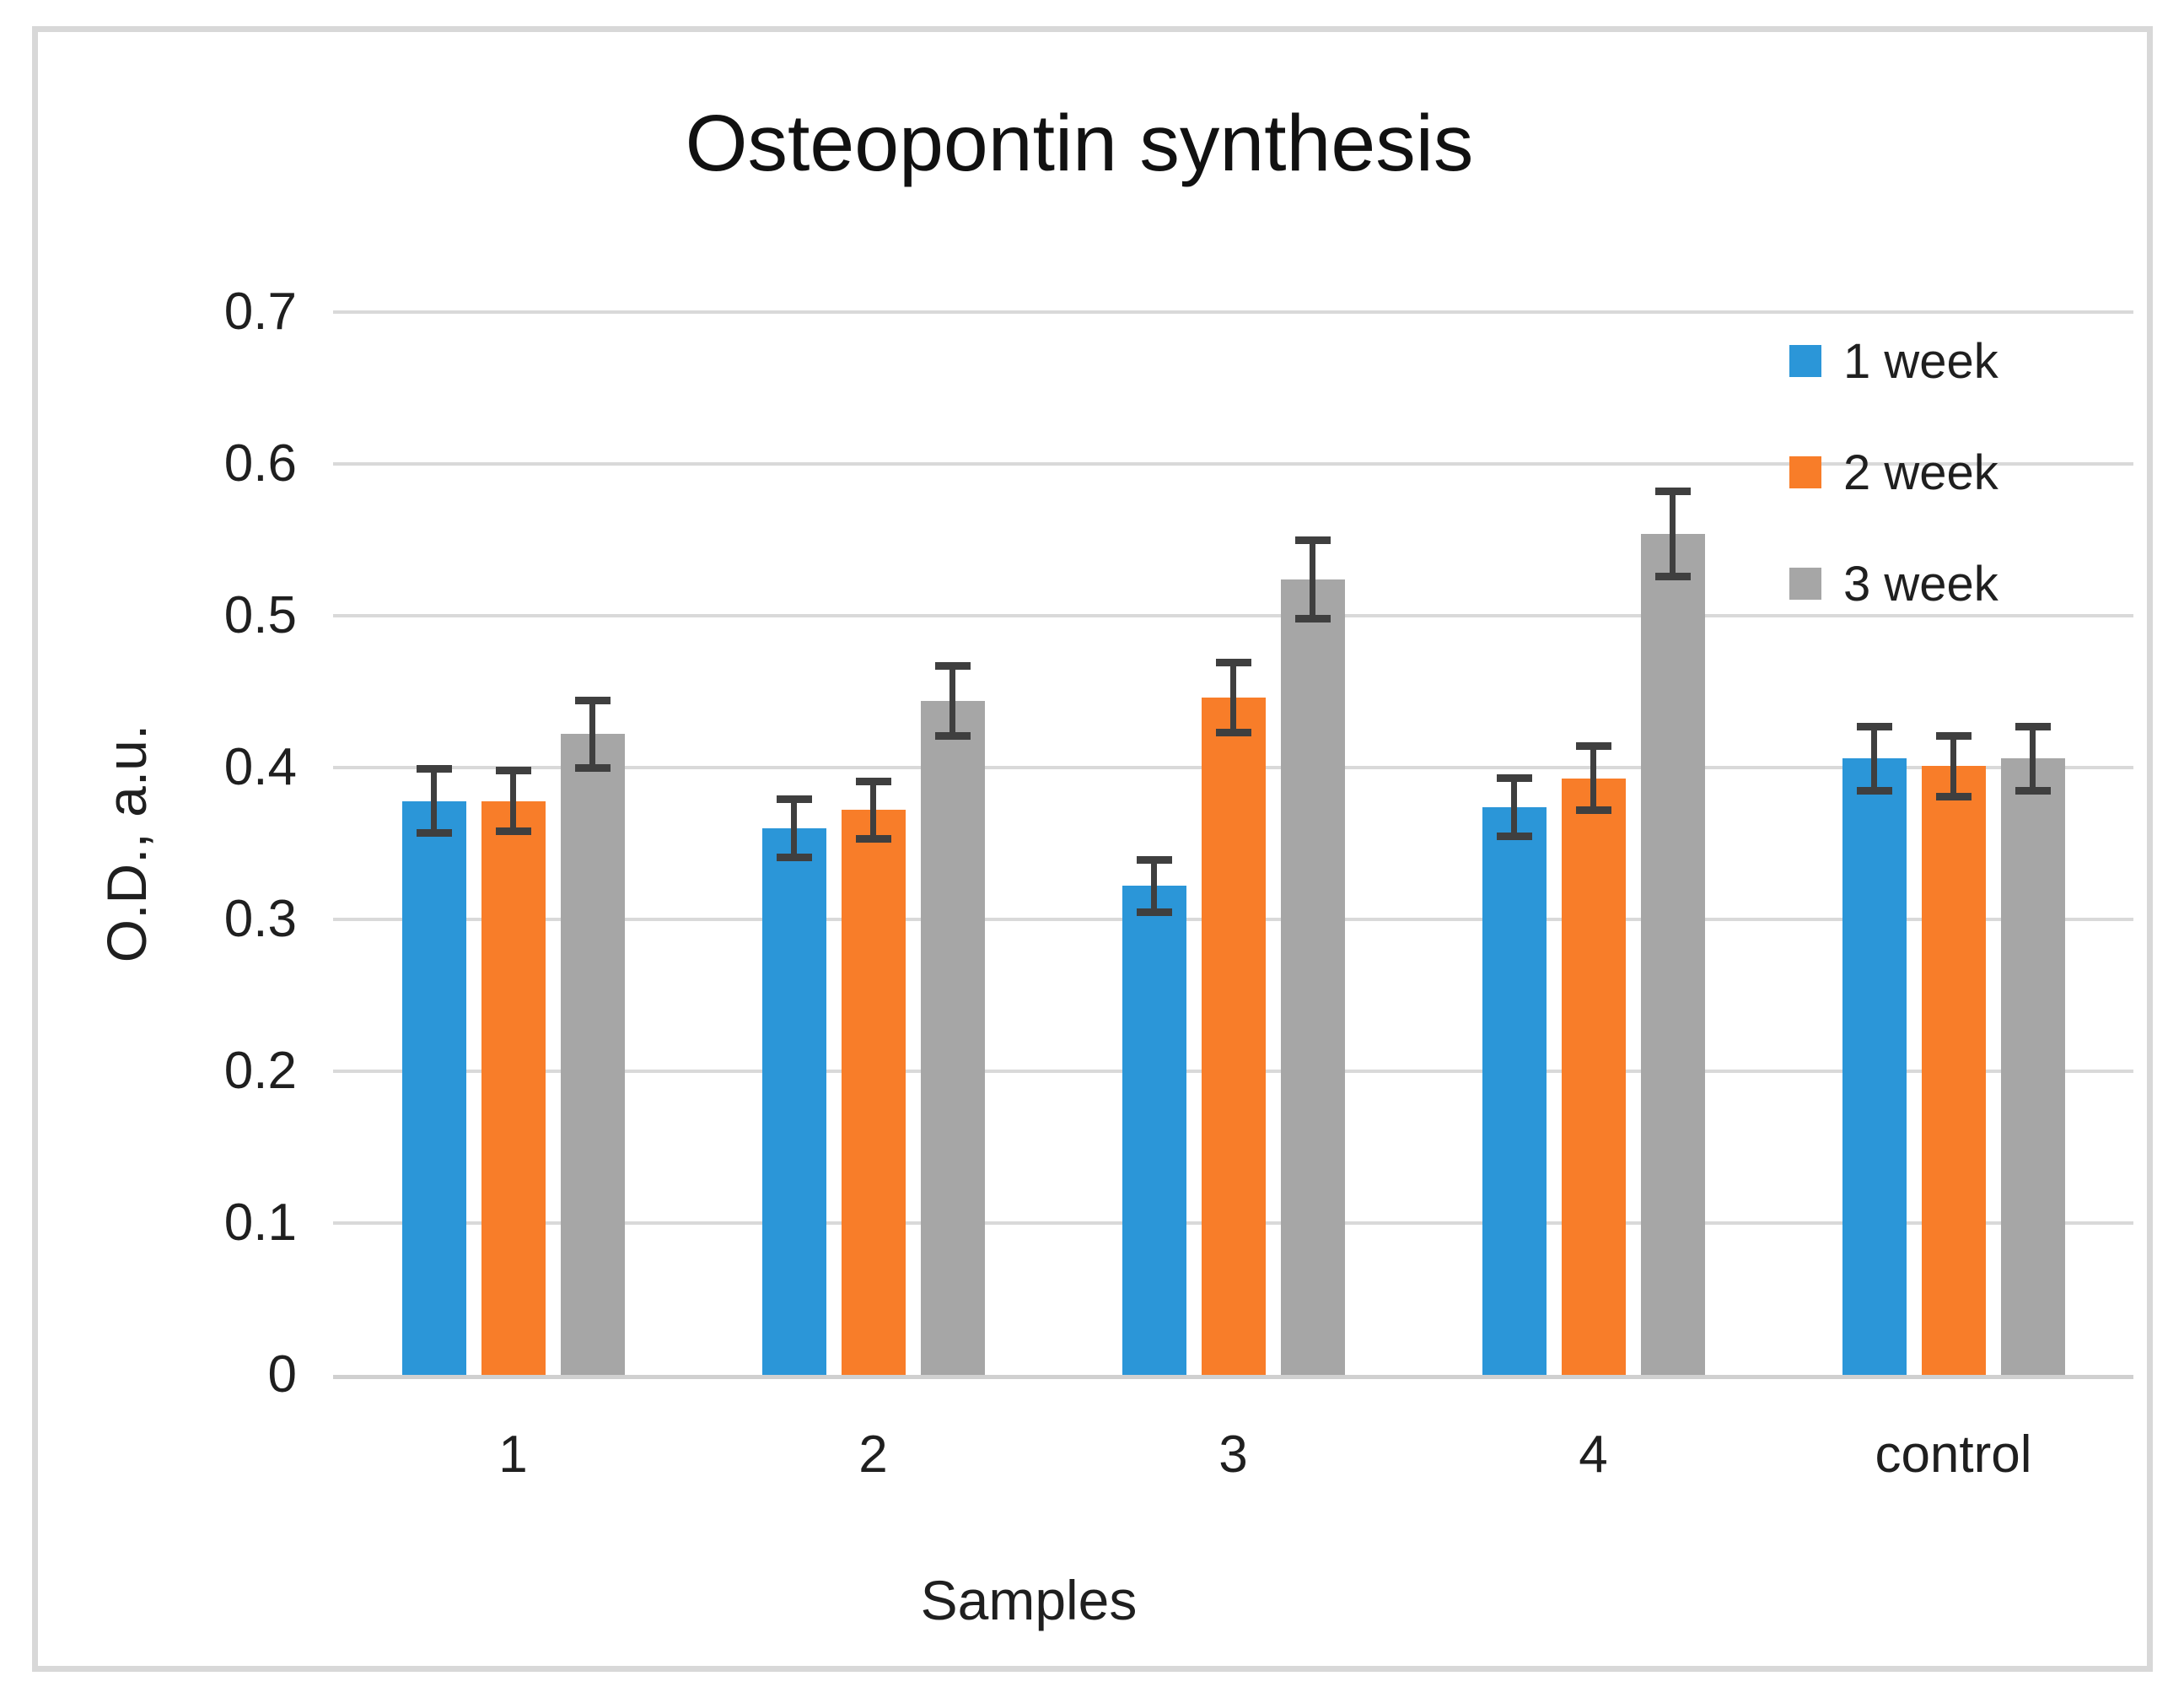 This screenshot has height=1703, width=2184. Describe the element at coordinates (260, 1223) in the screenshot. I see `y-tick-label: 0.1` at that location.